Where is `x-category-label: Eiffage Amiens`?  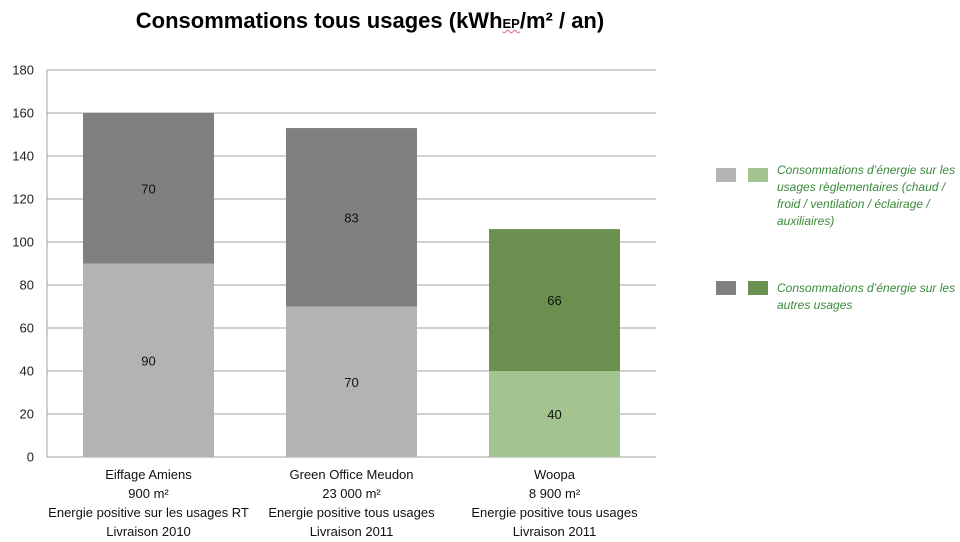 x-category-label: Eiffage Amiens is located at coordinates (148, 474).